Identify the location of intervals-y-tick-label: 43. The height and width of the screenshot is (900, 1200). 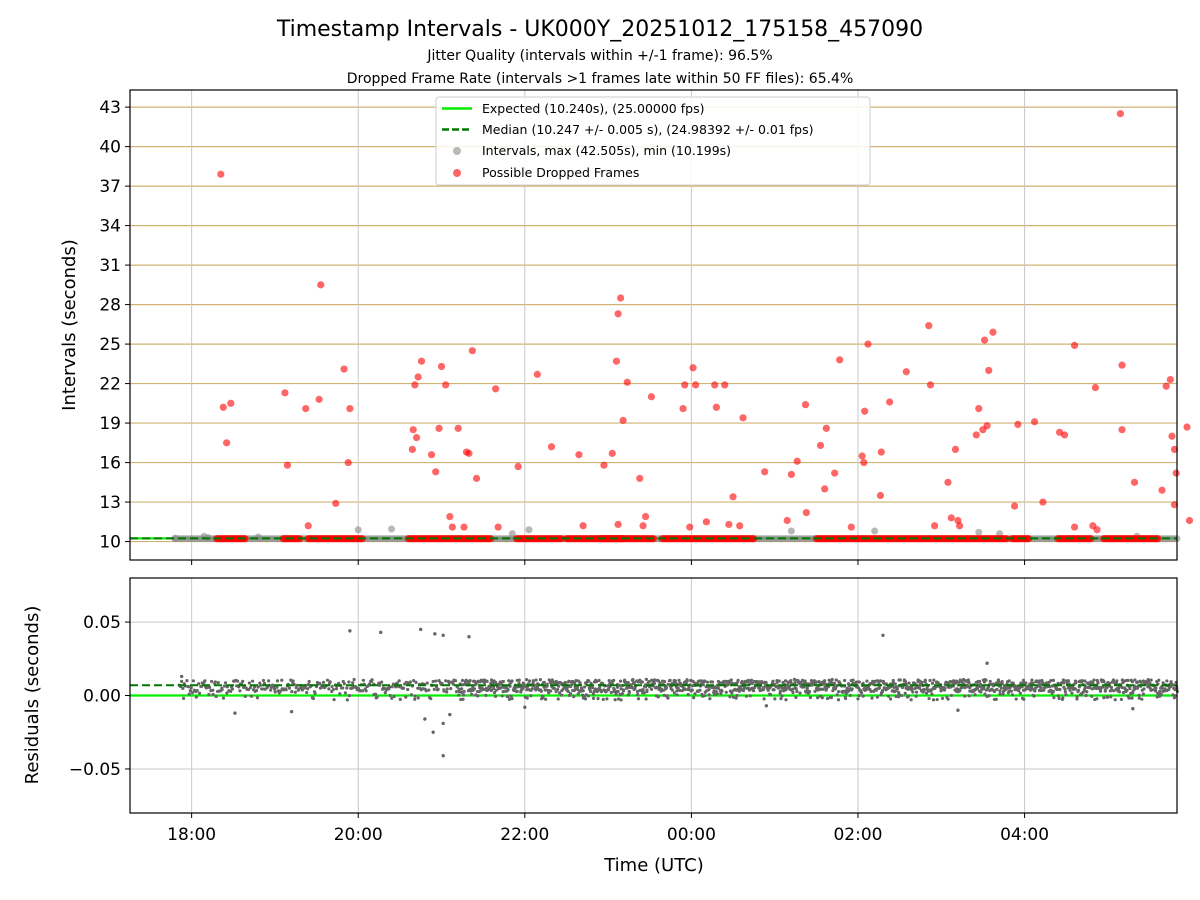
(110, 108).